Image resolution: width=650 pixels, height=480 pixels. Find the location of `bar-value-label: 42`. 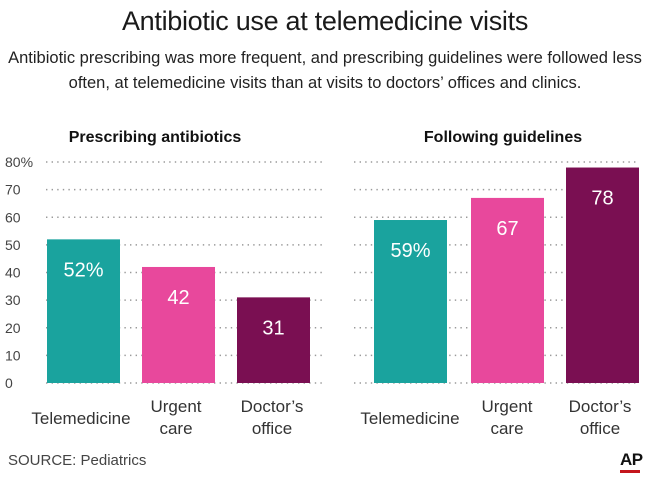

bar-value-label: 42 is located at coordinates (178, 298).